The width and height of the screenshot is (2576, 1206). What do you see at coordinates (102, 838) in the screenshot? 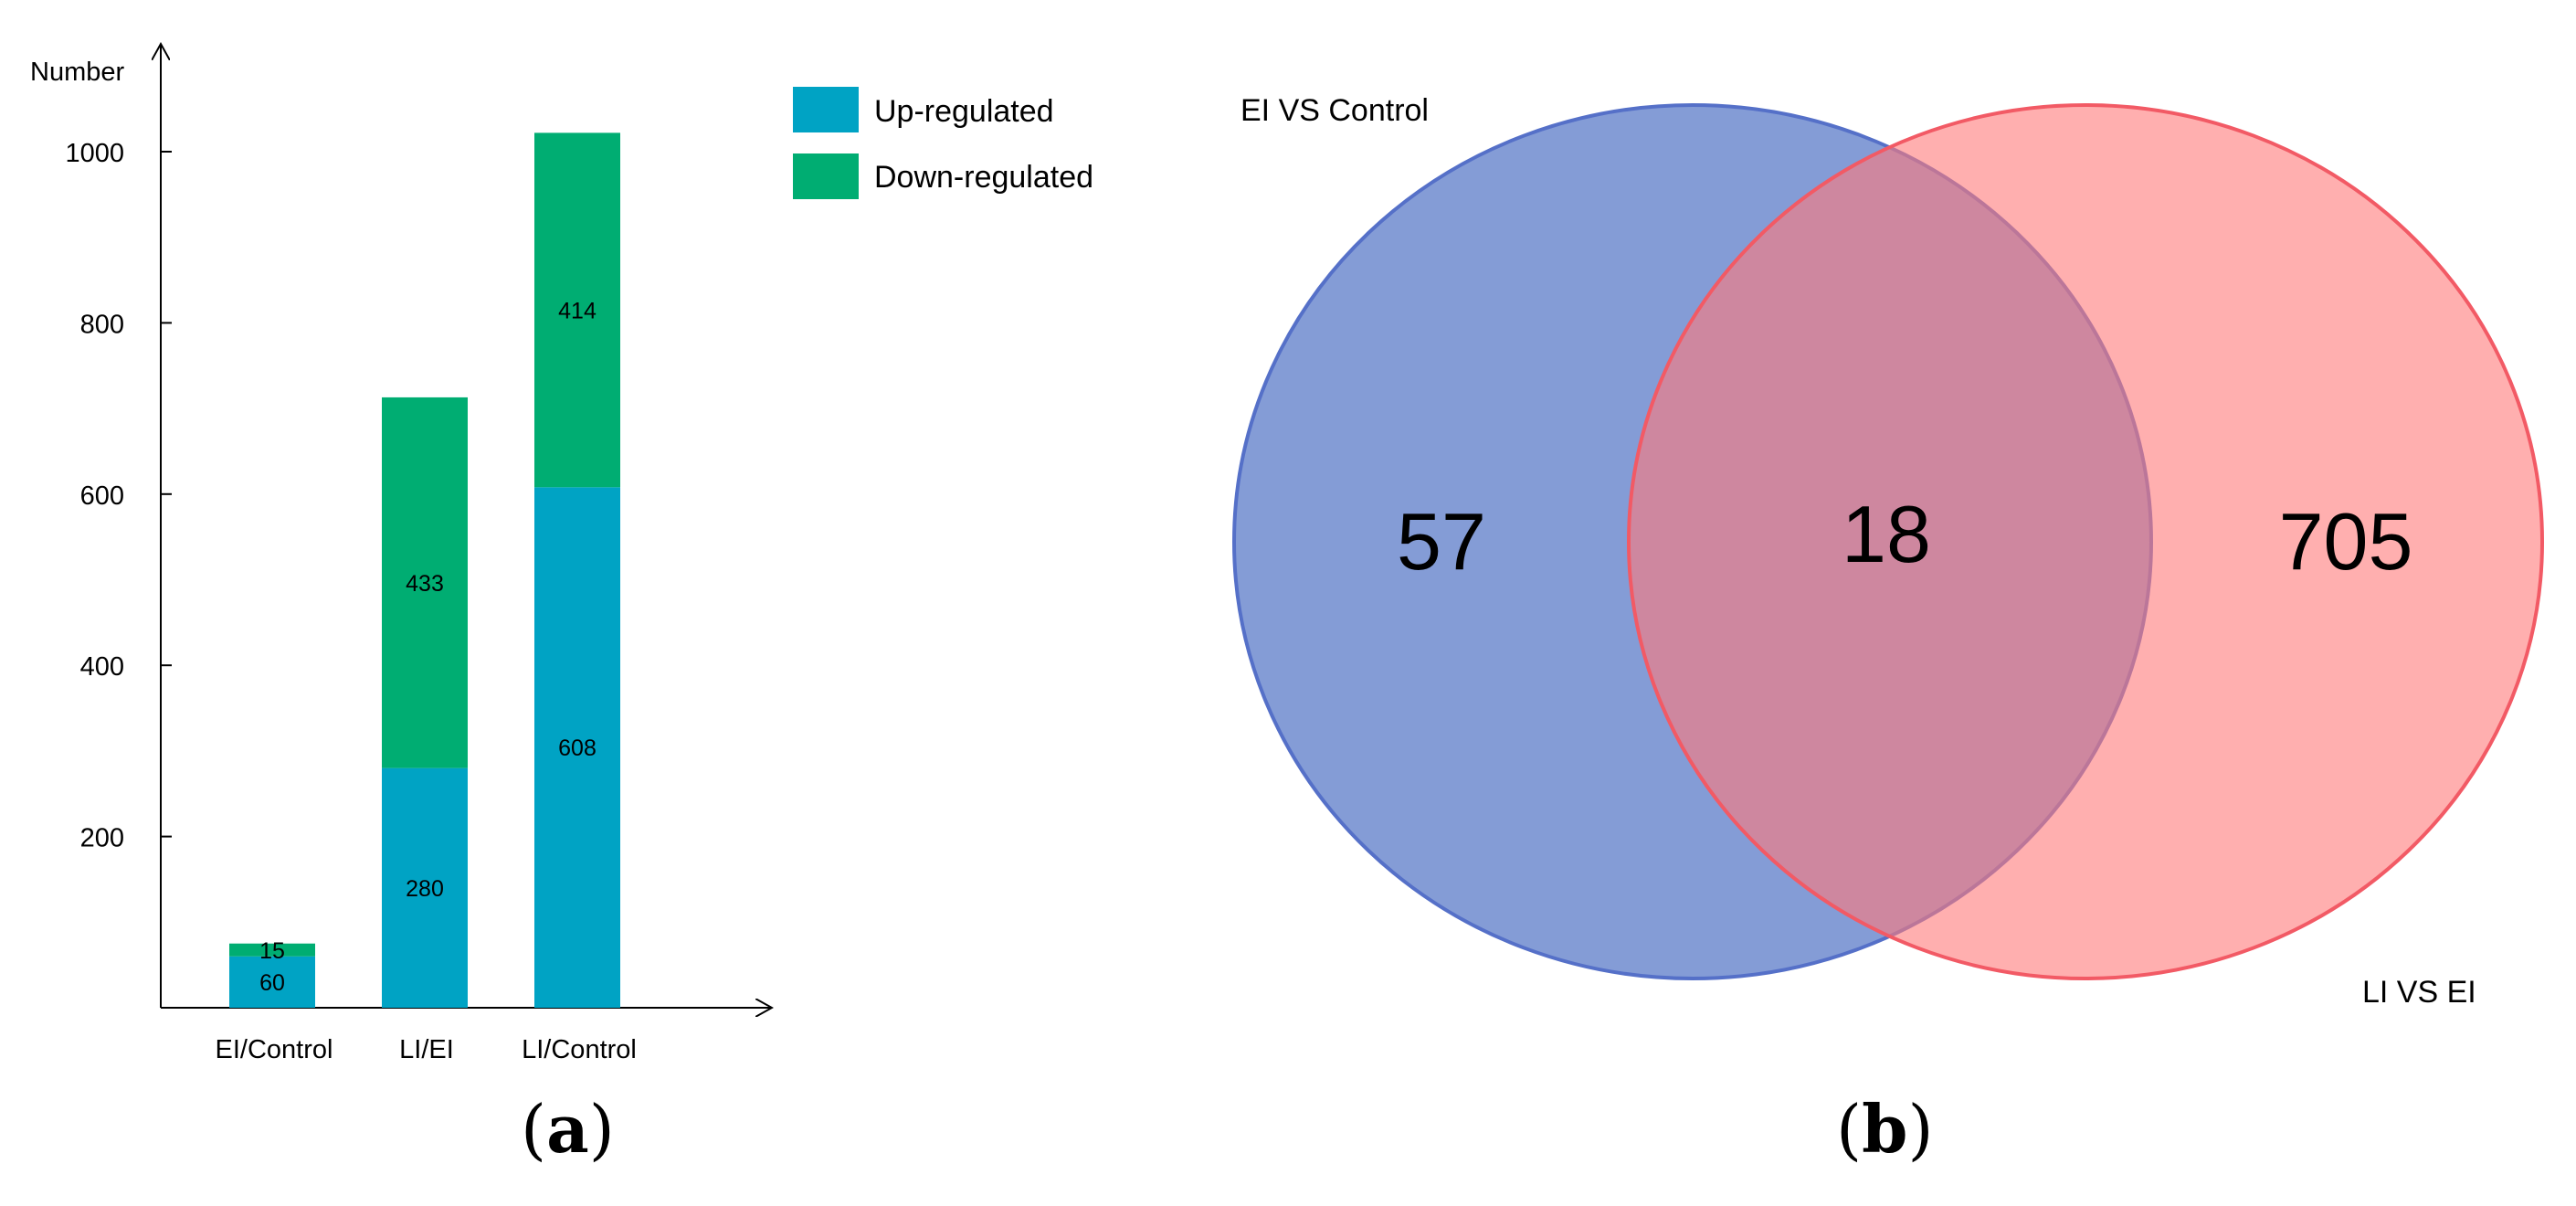
I see `y-tick-label: 200` at bounding box center [102, 838].